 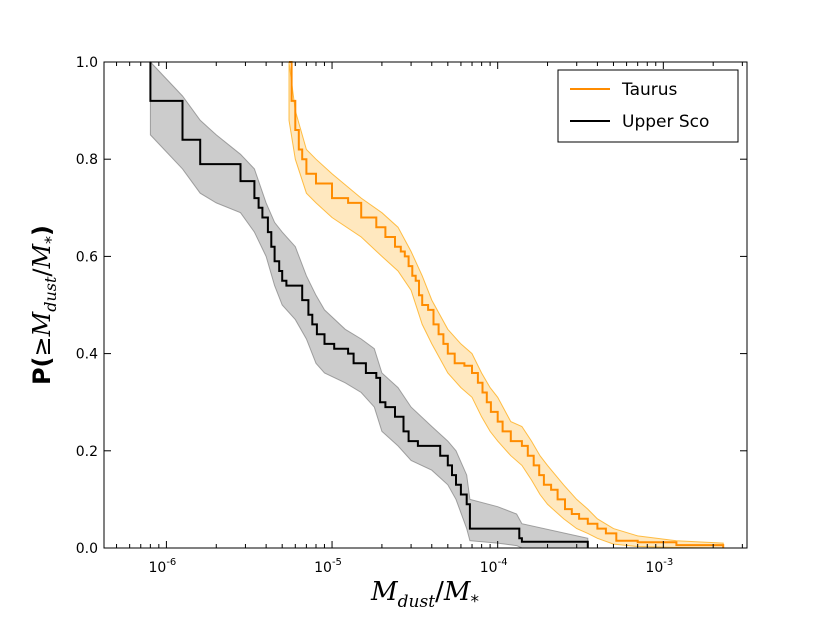 I want to click on y-label-slash: /, so click(x=42, y=272).